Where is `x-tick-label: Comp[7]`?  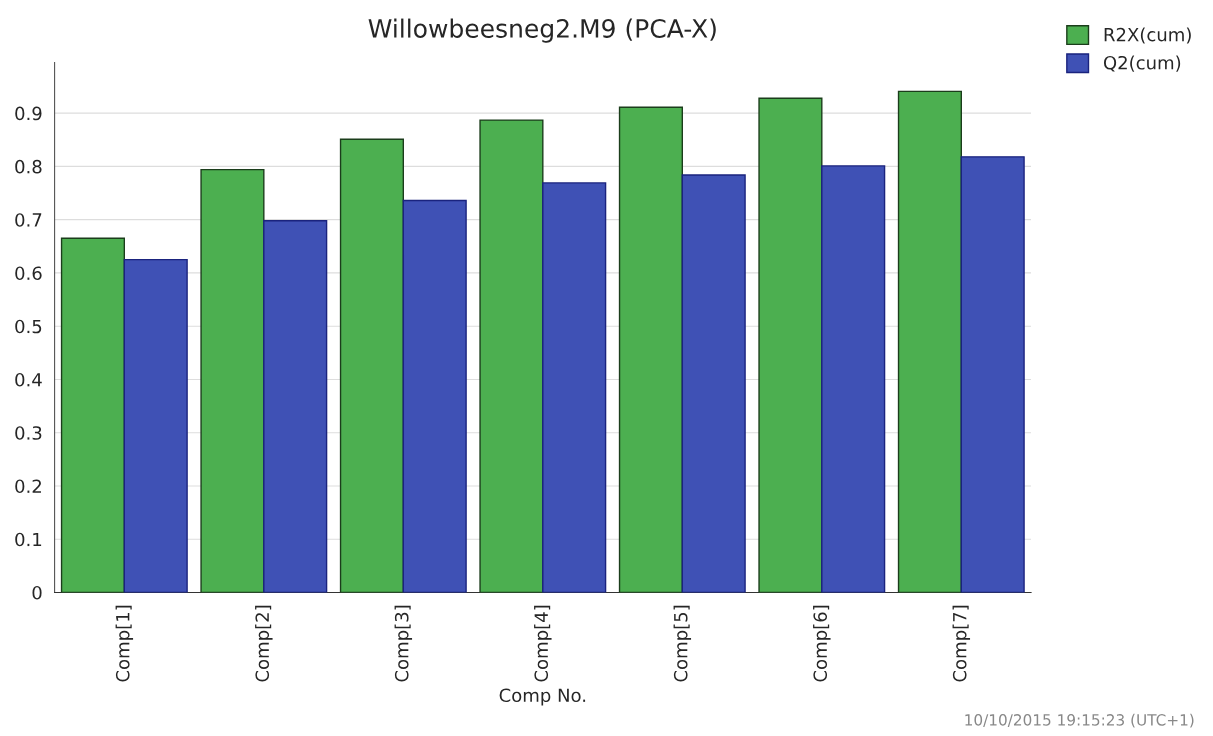 x-tick-label: Comp[7] is located at coordinates (961, 643).